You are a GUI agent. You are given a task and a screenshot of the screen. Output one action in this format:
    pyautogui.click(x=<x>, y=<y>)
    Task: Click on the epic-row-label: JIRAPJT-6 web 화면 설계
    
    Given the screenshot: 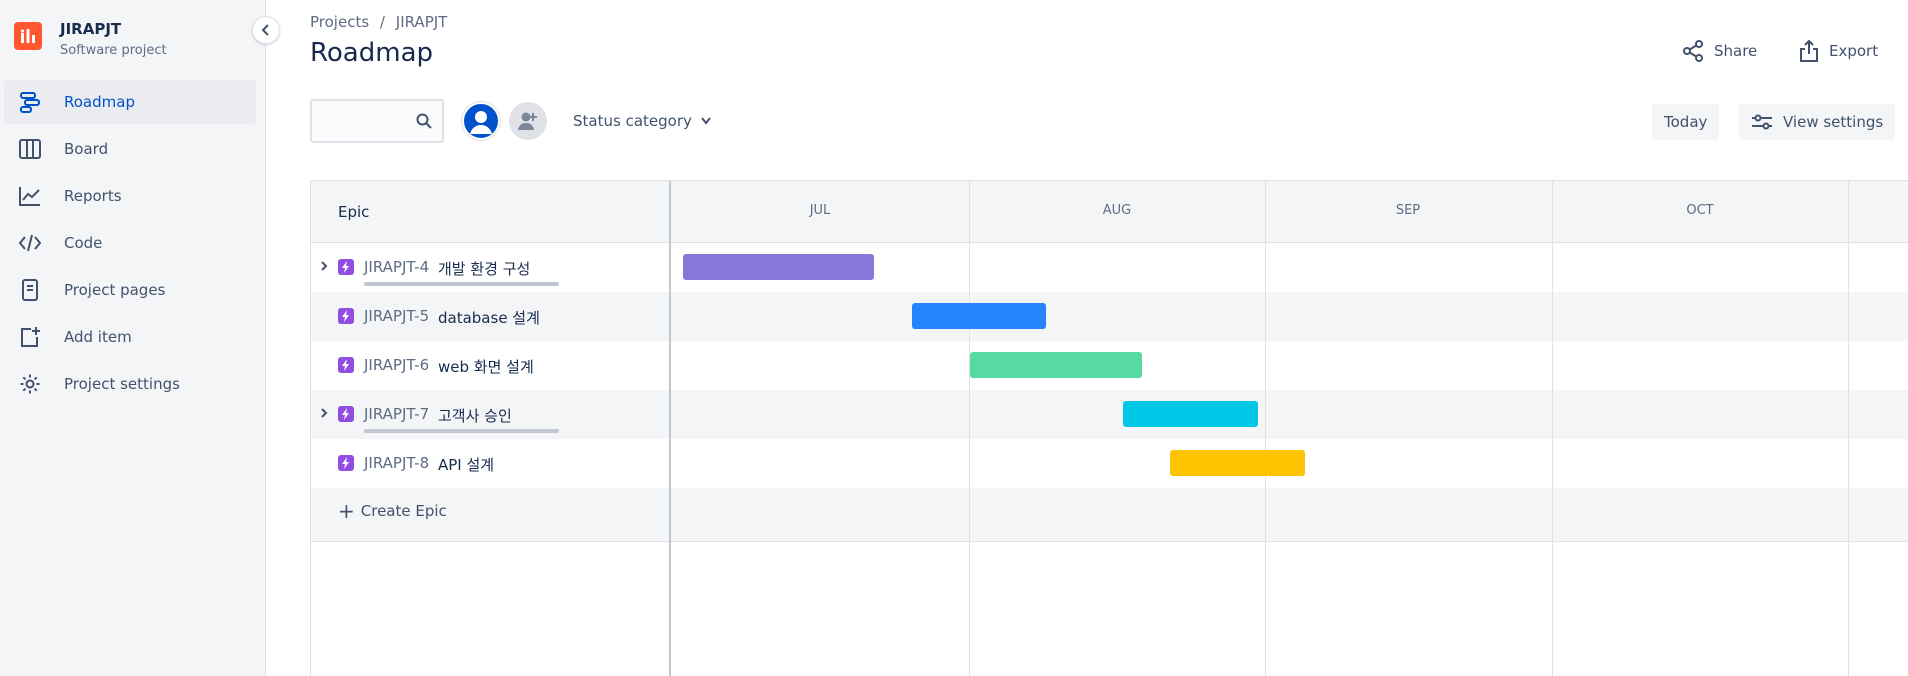 What is the action you would take?
    pyautogui.click(x=490, y=365)
    